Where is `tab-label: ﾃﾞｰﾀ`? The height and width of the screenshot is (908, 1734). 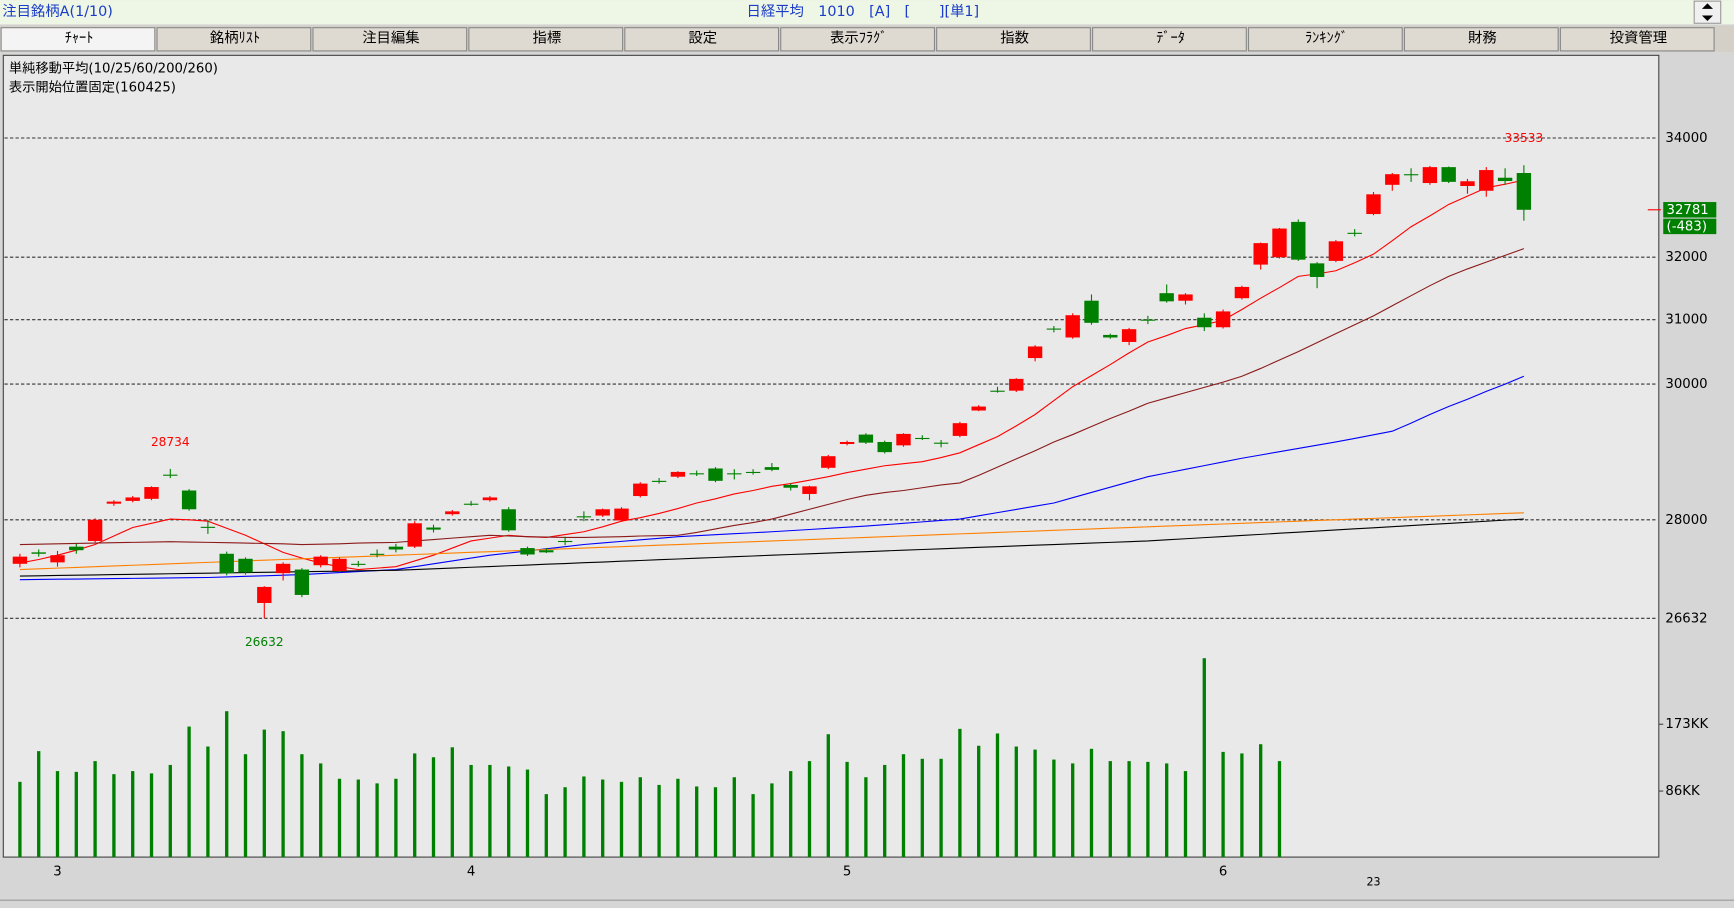
tab-label: ﾃﾞｰﾀ is located at coordinates (1170, 38).